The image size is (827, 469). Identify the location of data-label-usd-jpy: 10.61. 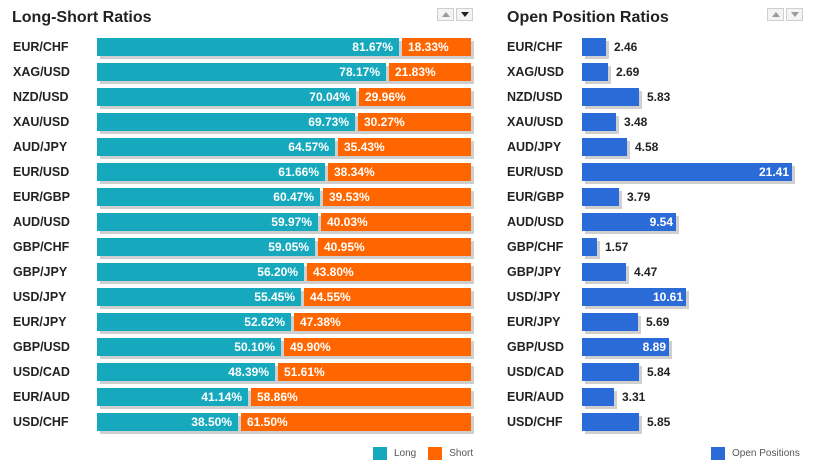
(667, 297).